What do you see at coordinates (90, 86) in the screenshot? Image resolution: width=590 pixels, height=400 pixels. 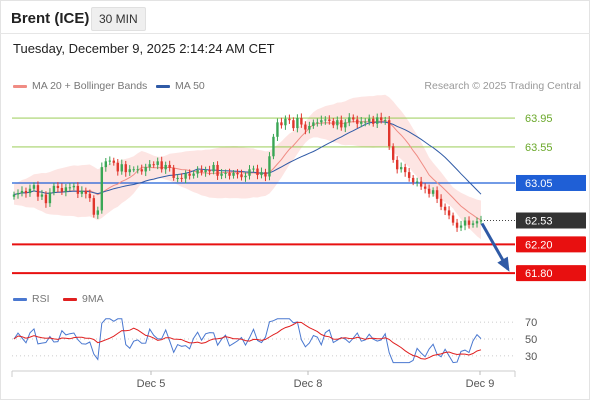 I see `ma20-label: MA 20 + Bollinger Bands` at bounding box center [90, 86].